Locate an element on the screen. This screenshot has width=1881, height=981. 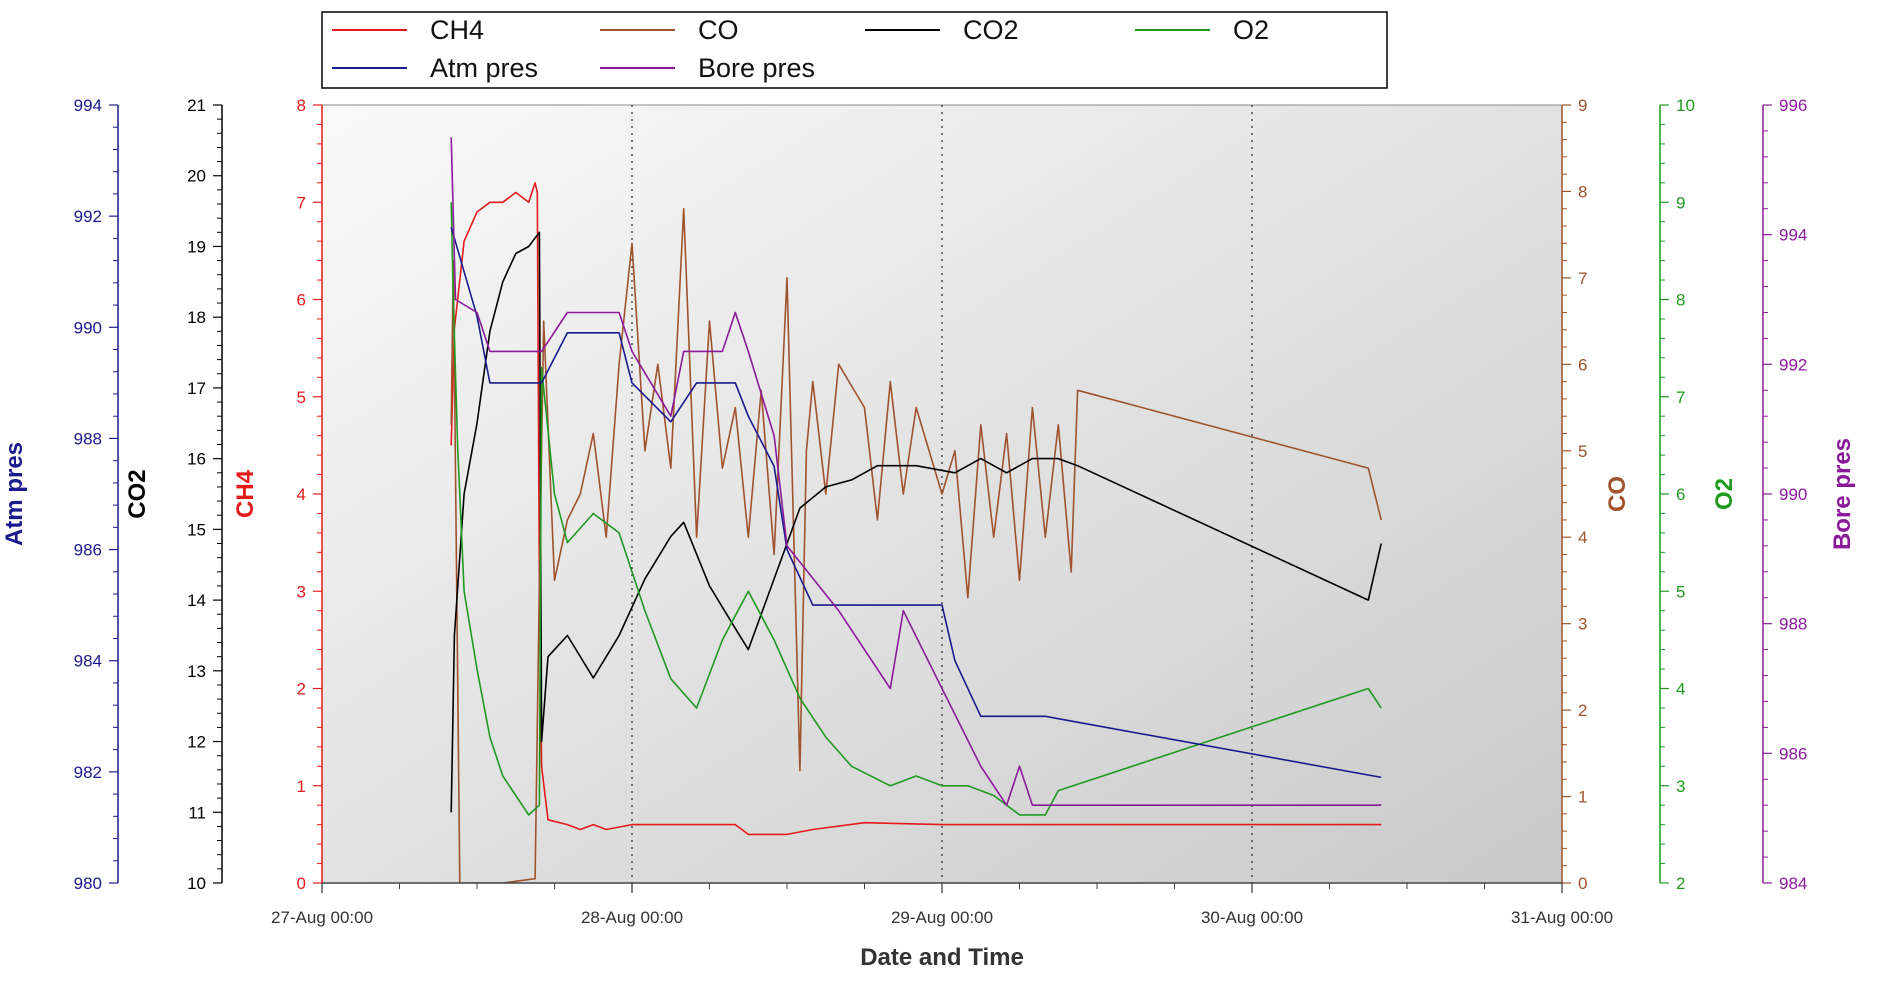
y-tick-label-bore: 988 is located at coordinates (1793, 624).